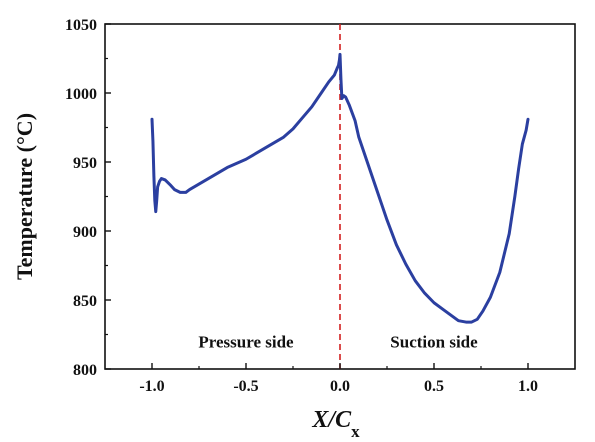 The height and width of the screenshot is (442, 595). What do you see at coordinates (335, 424) in the screenshot?
I see `x-axis-title: X/Cx` at bounding box center [335, 424].